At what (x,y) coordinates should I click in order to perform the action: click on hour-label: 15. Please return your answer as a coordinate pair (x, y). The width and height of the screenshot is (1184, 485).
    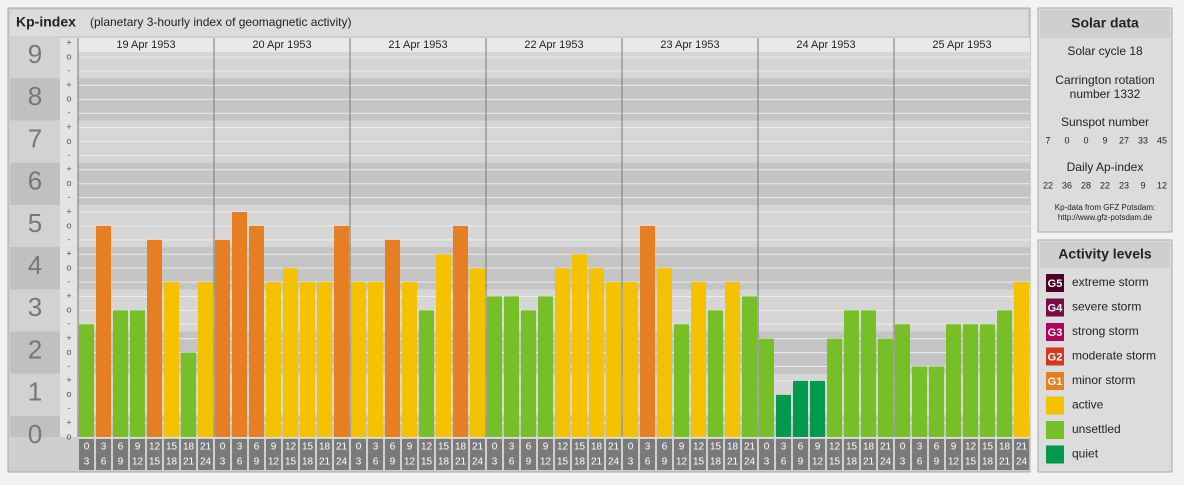
    Looking at the image, I should click on (699, 462).